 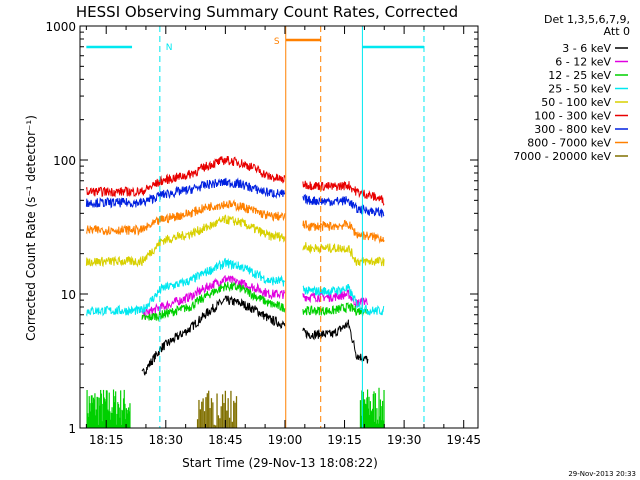 What do you see at coordinates (572, 129) in the screenshot?
I see `legend-label: 300 - 800 keV` at bounding box center [572, 129].